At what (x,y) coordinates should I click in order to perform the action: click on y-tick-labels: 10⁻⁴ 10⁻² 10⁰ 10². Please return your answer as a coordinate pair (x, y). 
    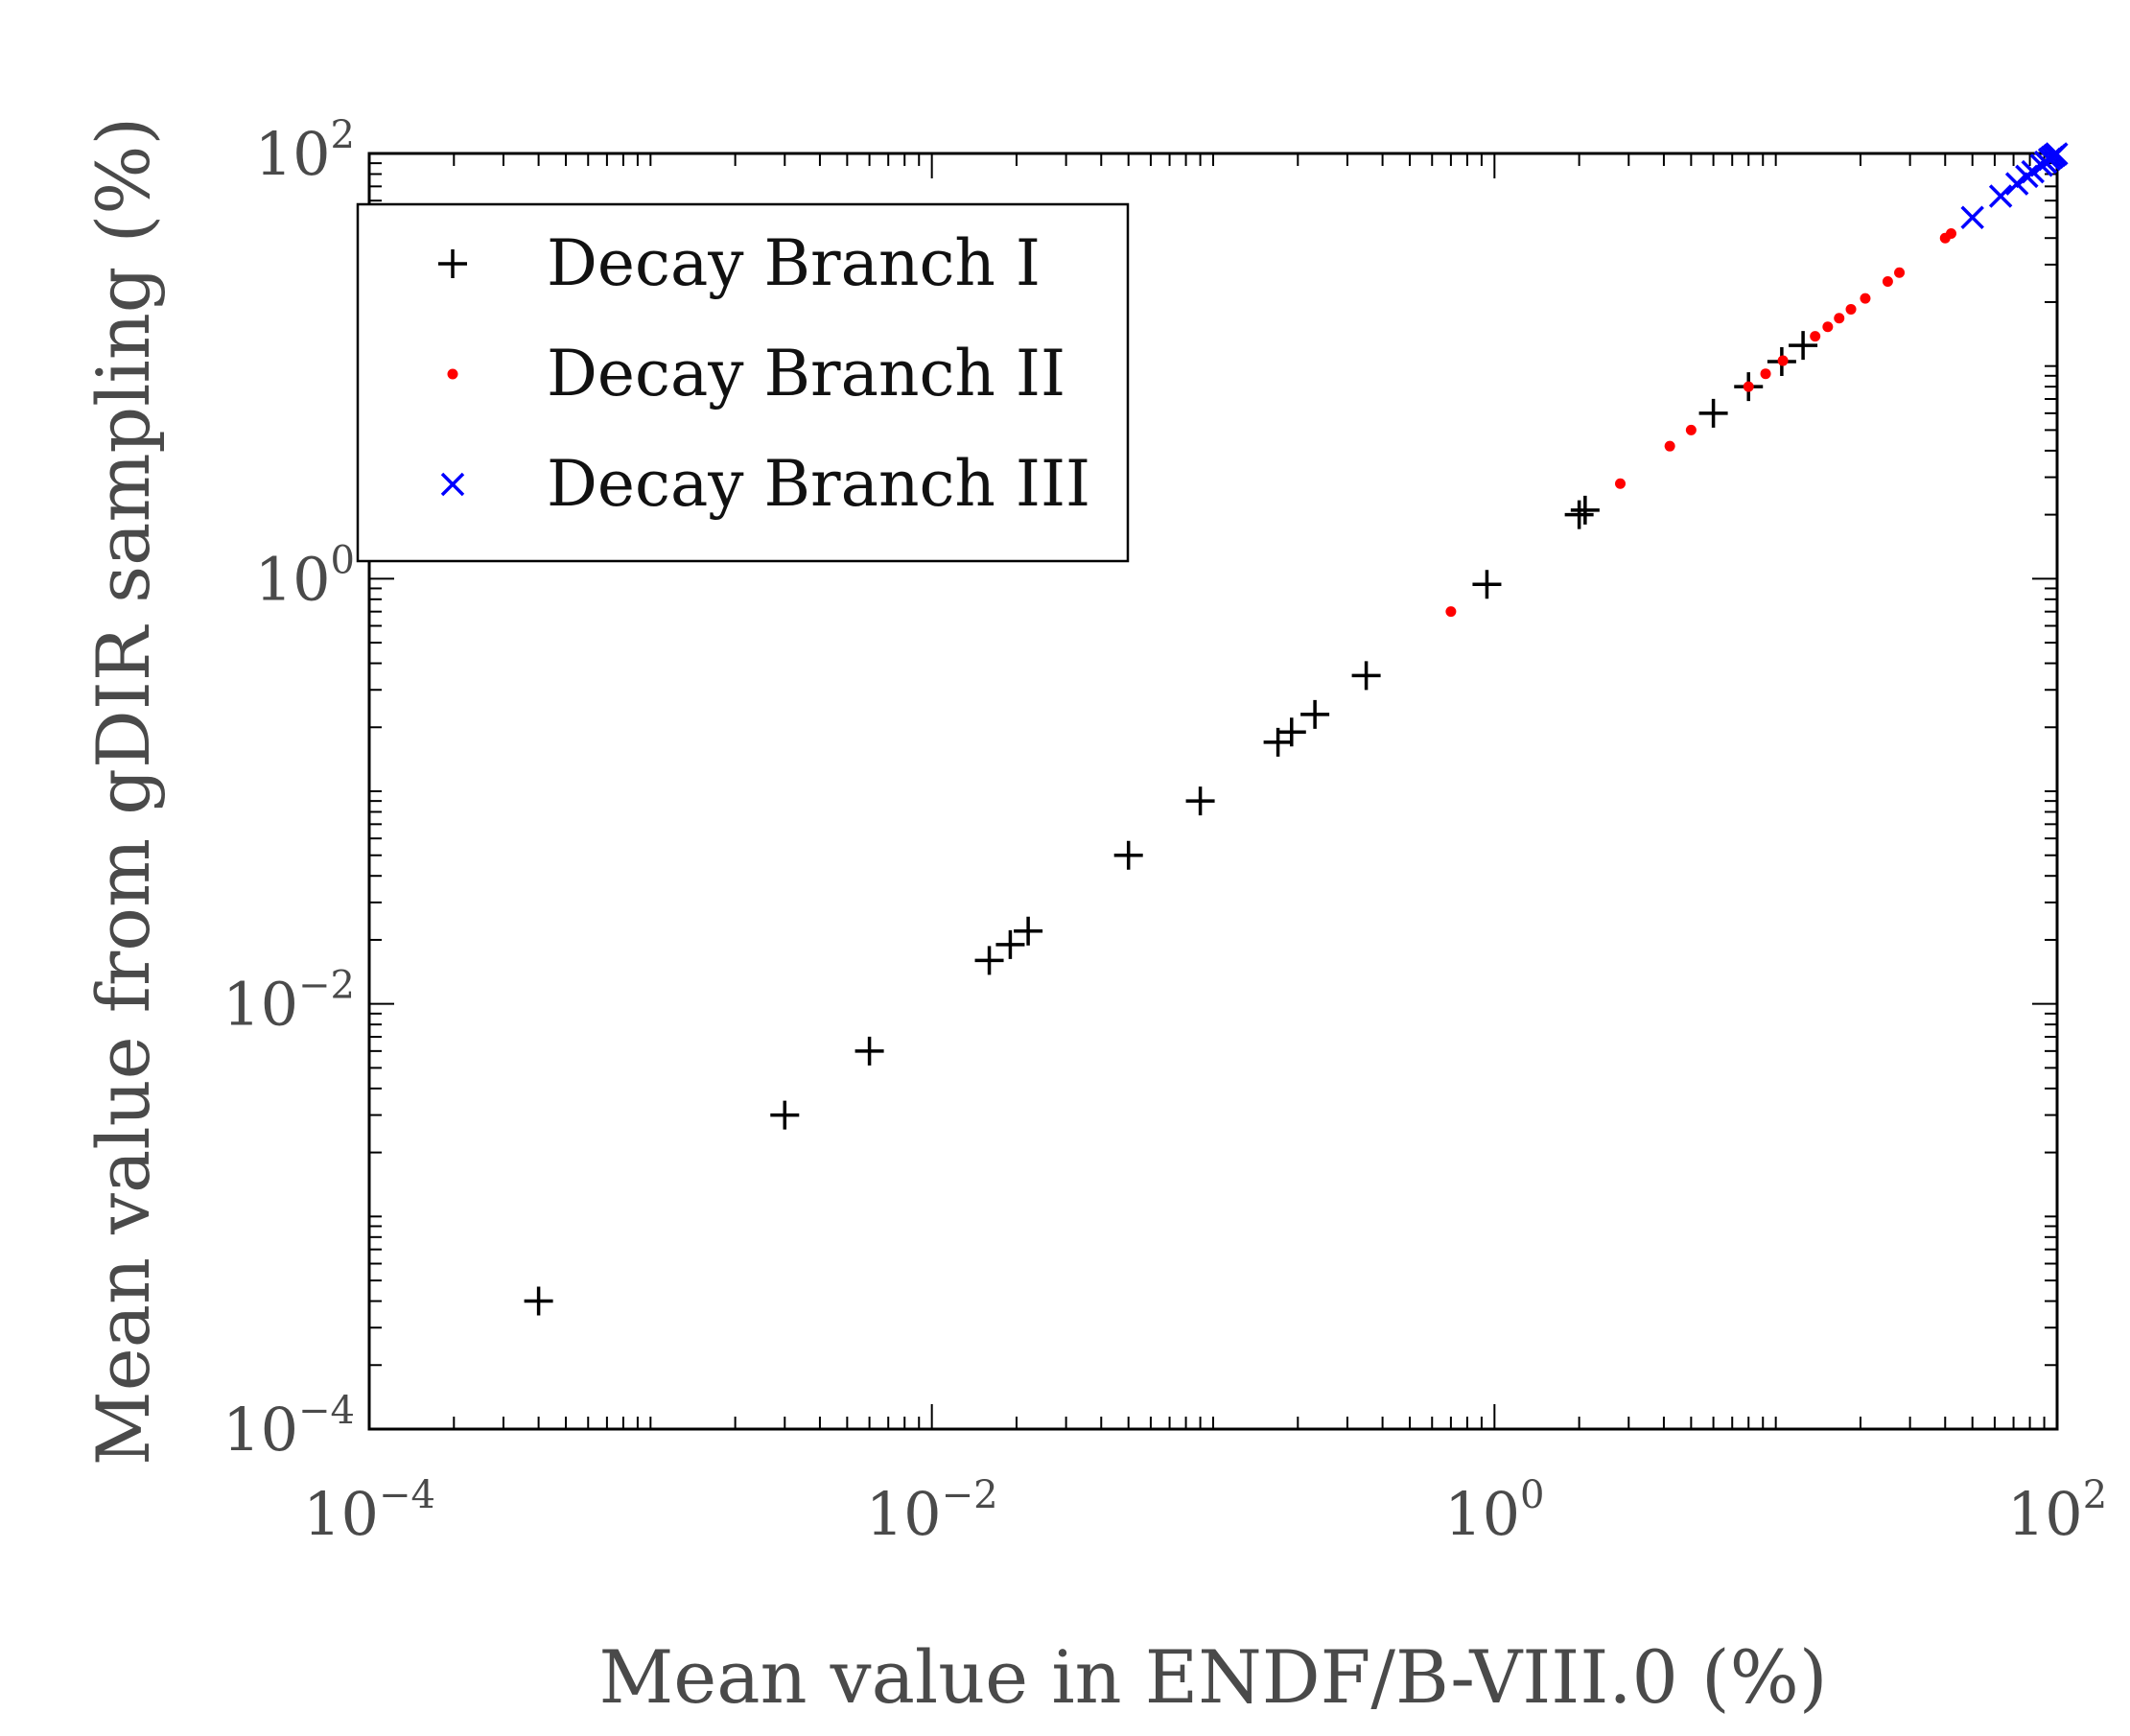
    Looking at the image, I should click on (288, 789).